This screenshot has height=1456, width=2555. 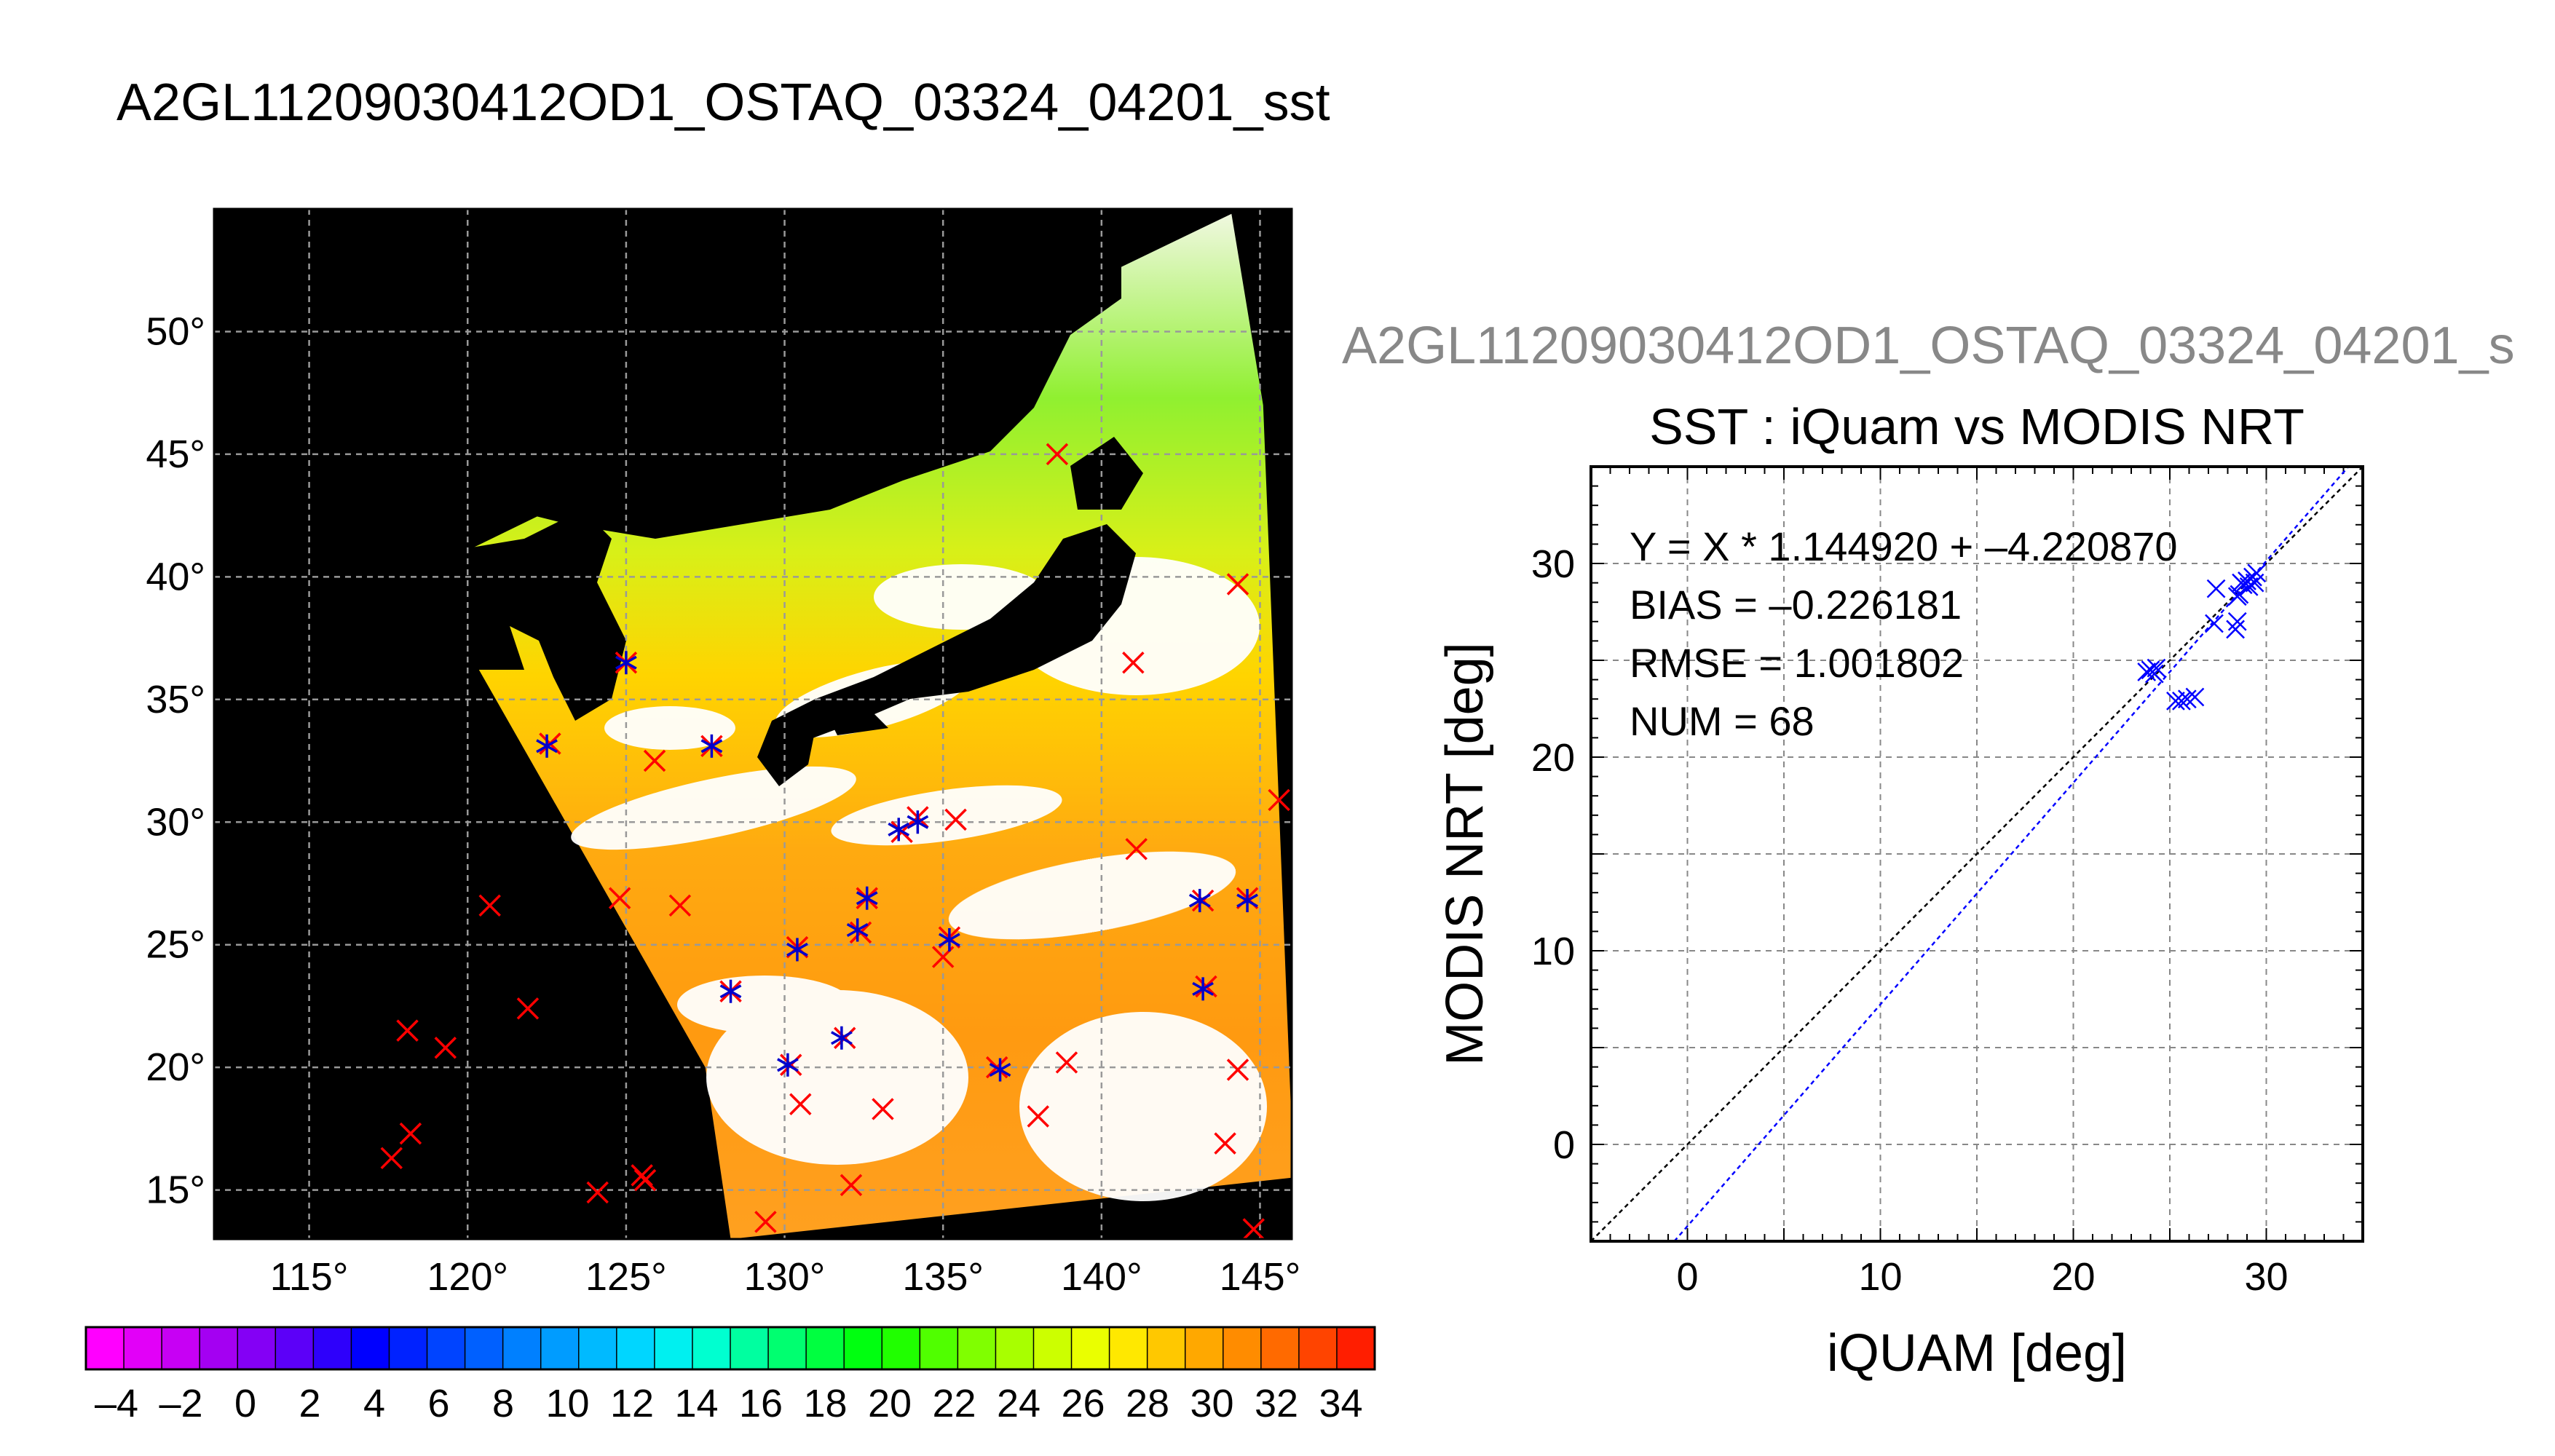 I want to click on map-lat-tick: 45°, so click(x=175, y=454).